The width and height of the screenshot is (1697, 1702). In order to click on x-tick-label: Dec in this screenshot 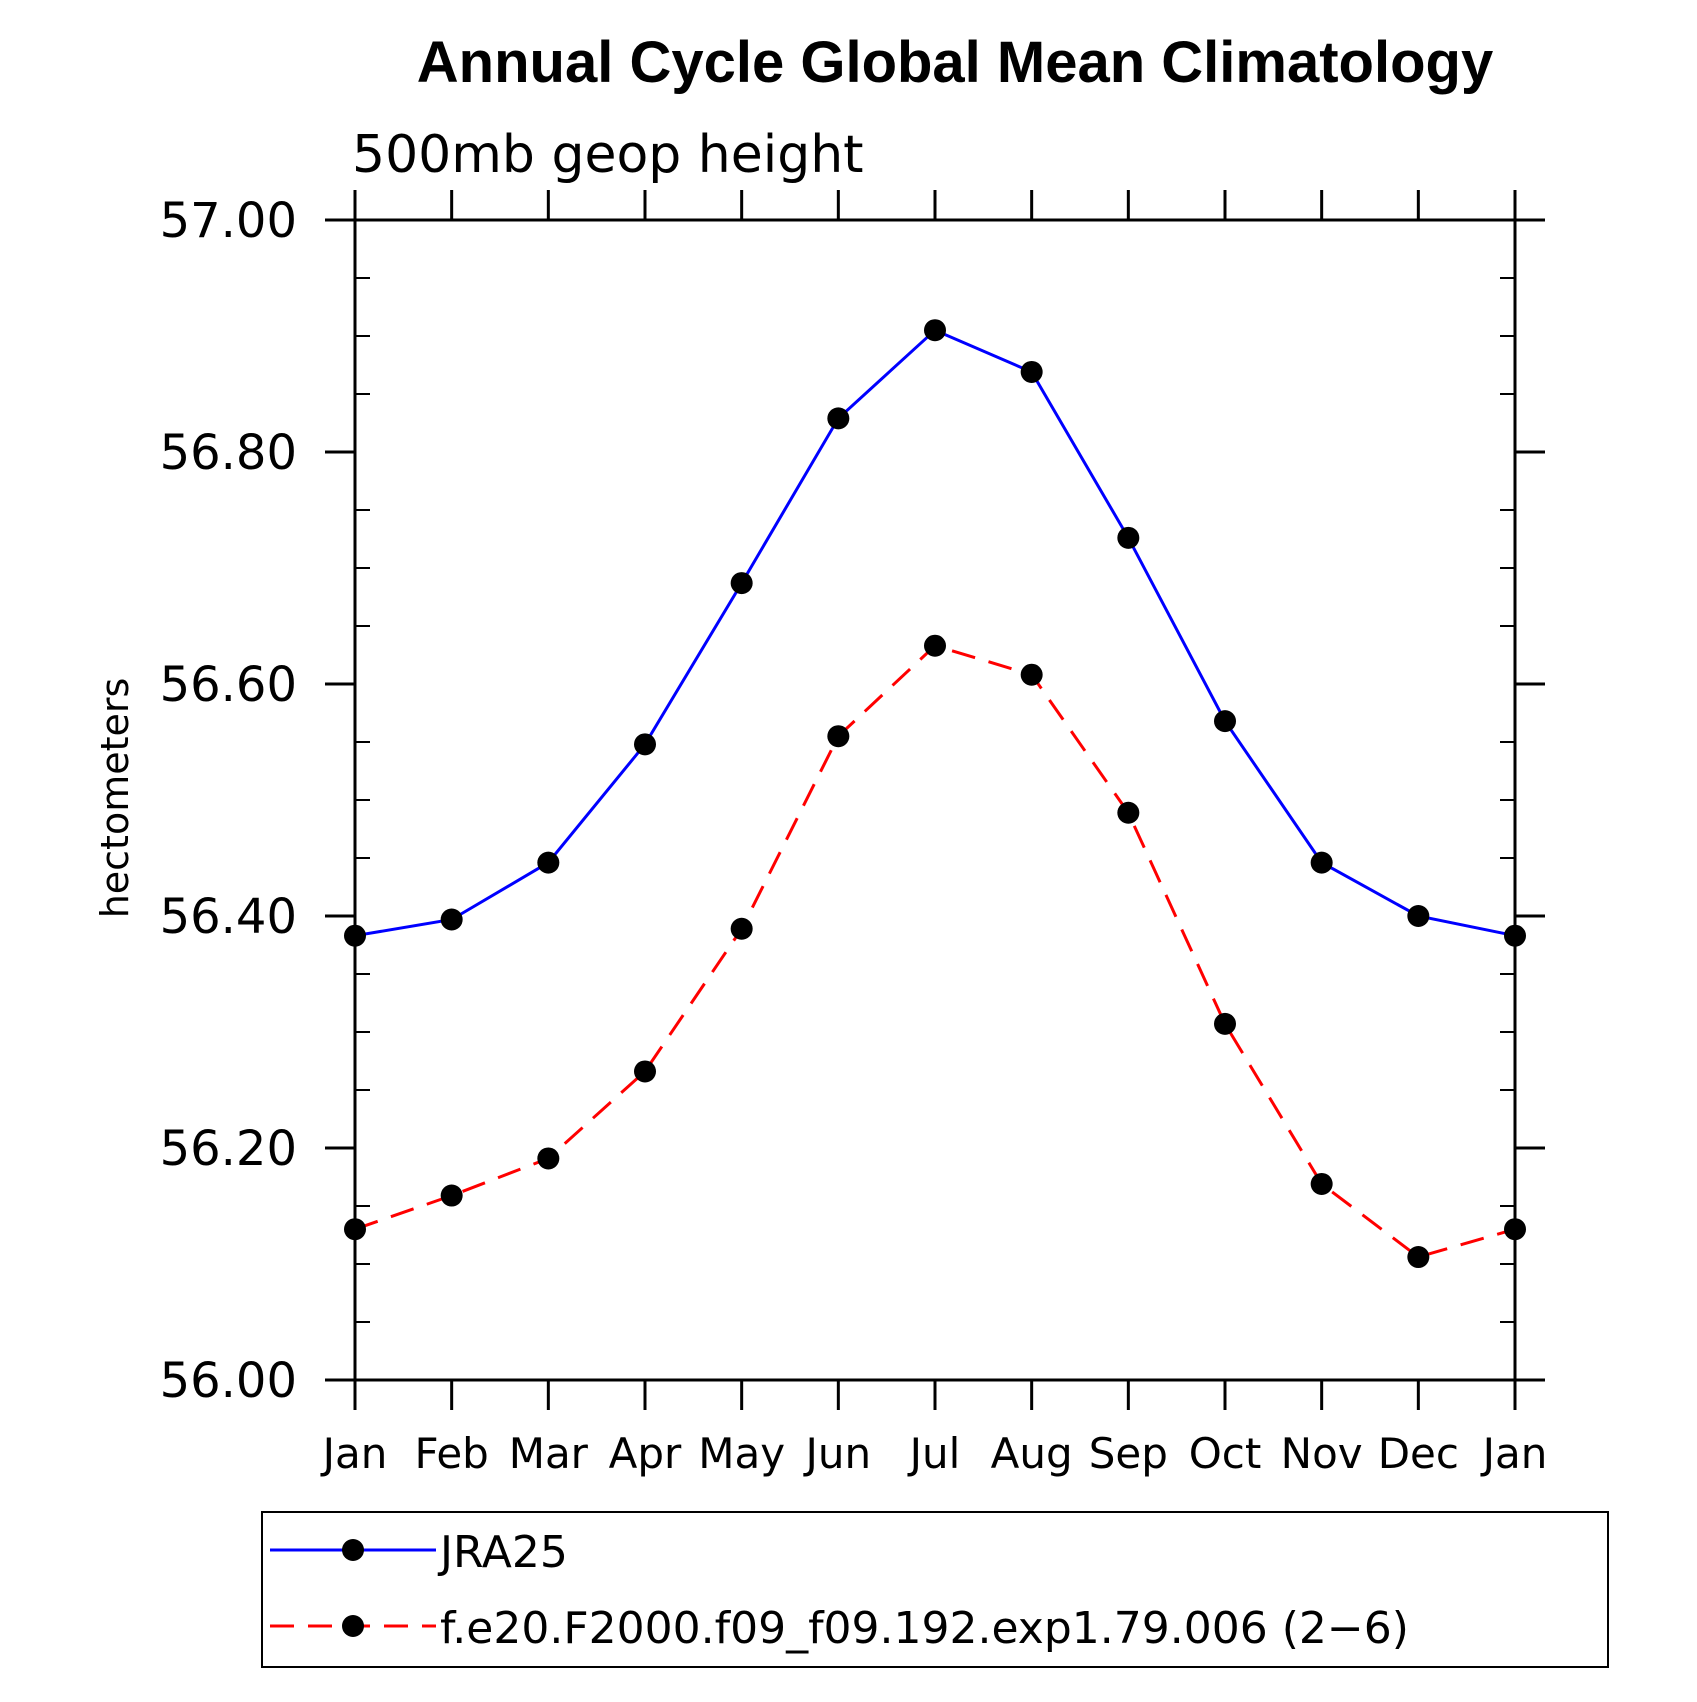, I will do `click(1418, 1453)`.